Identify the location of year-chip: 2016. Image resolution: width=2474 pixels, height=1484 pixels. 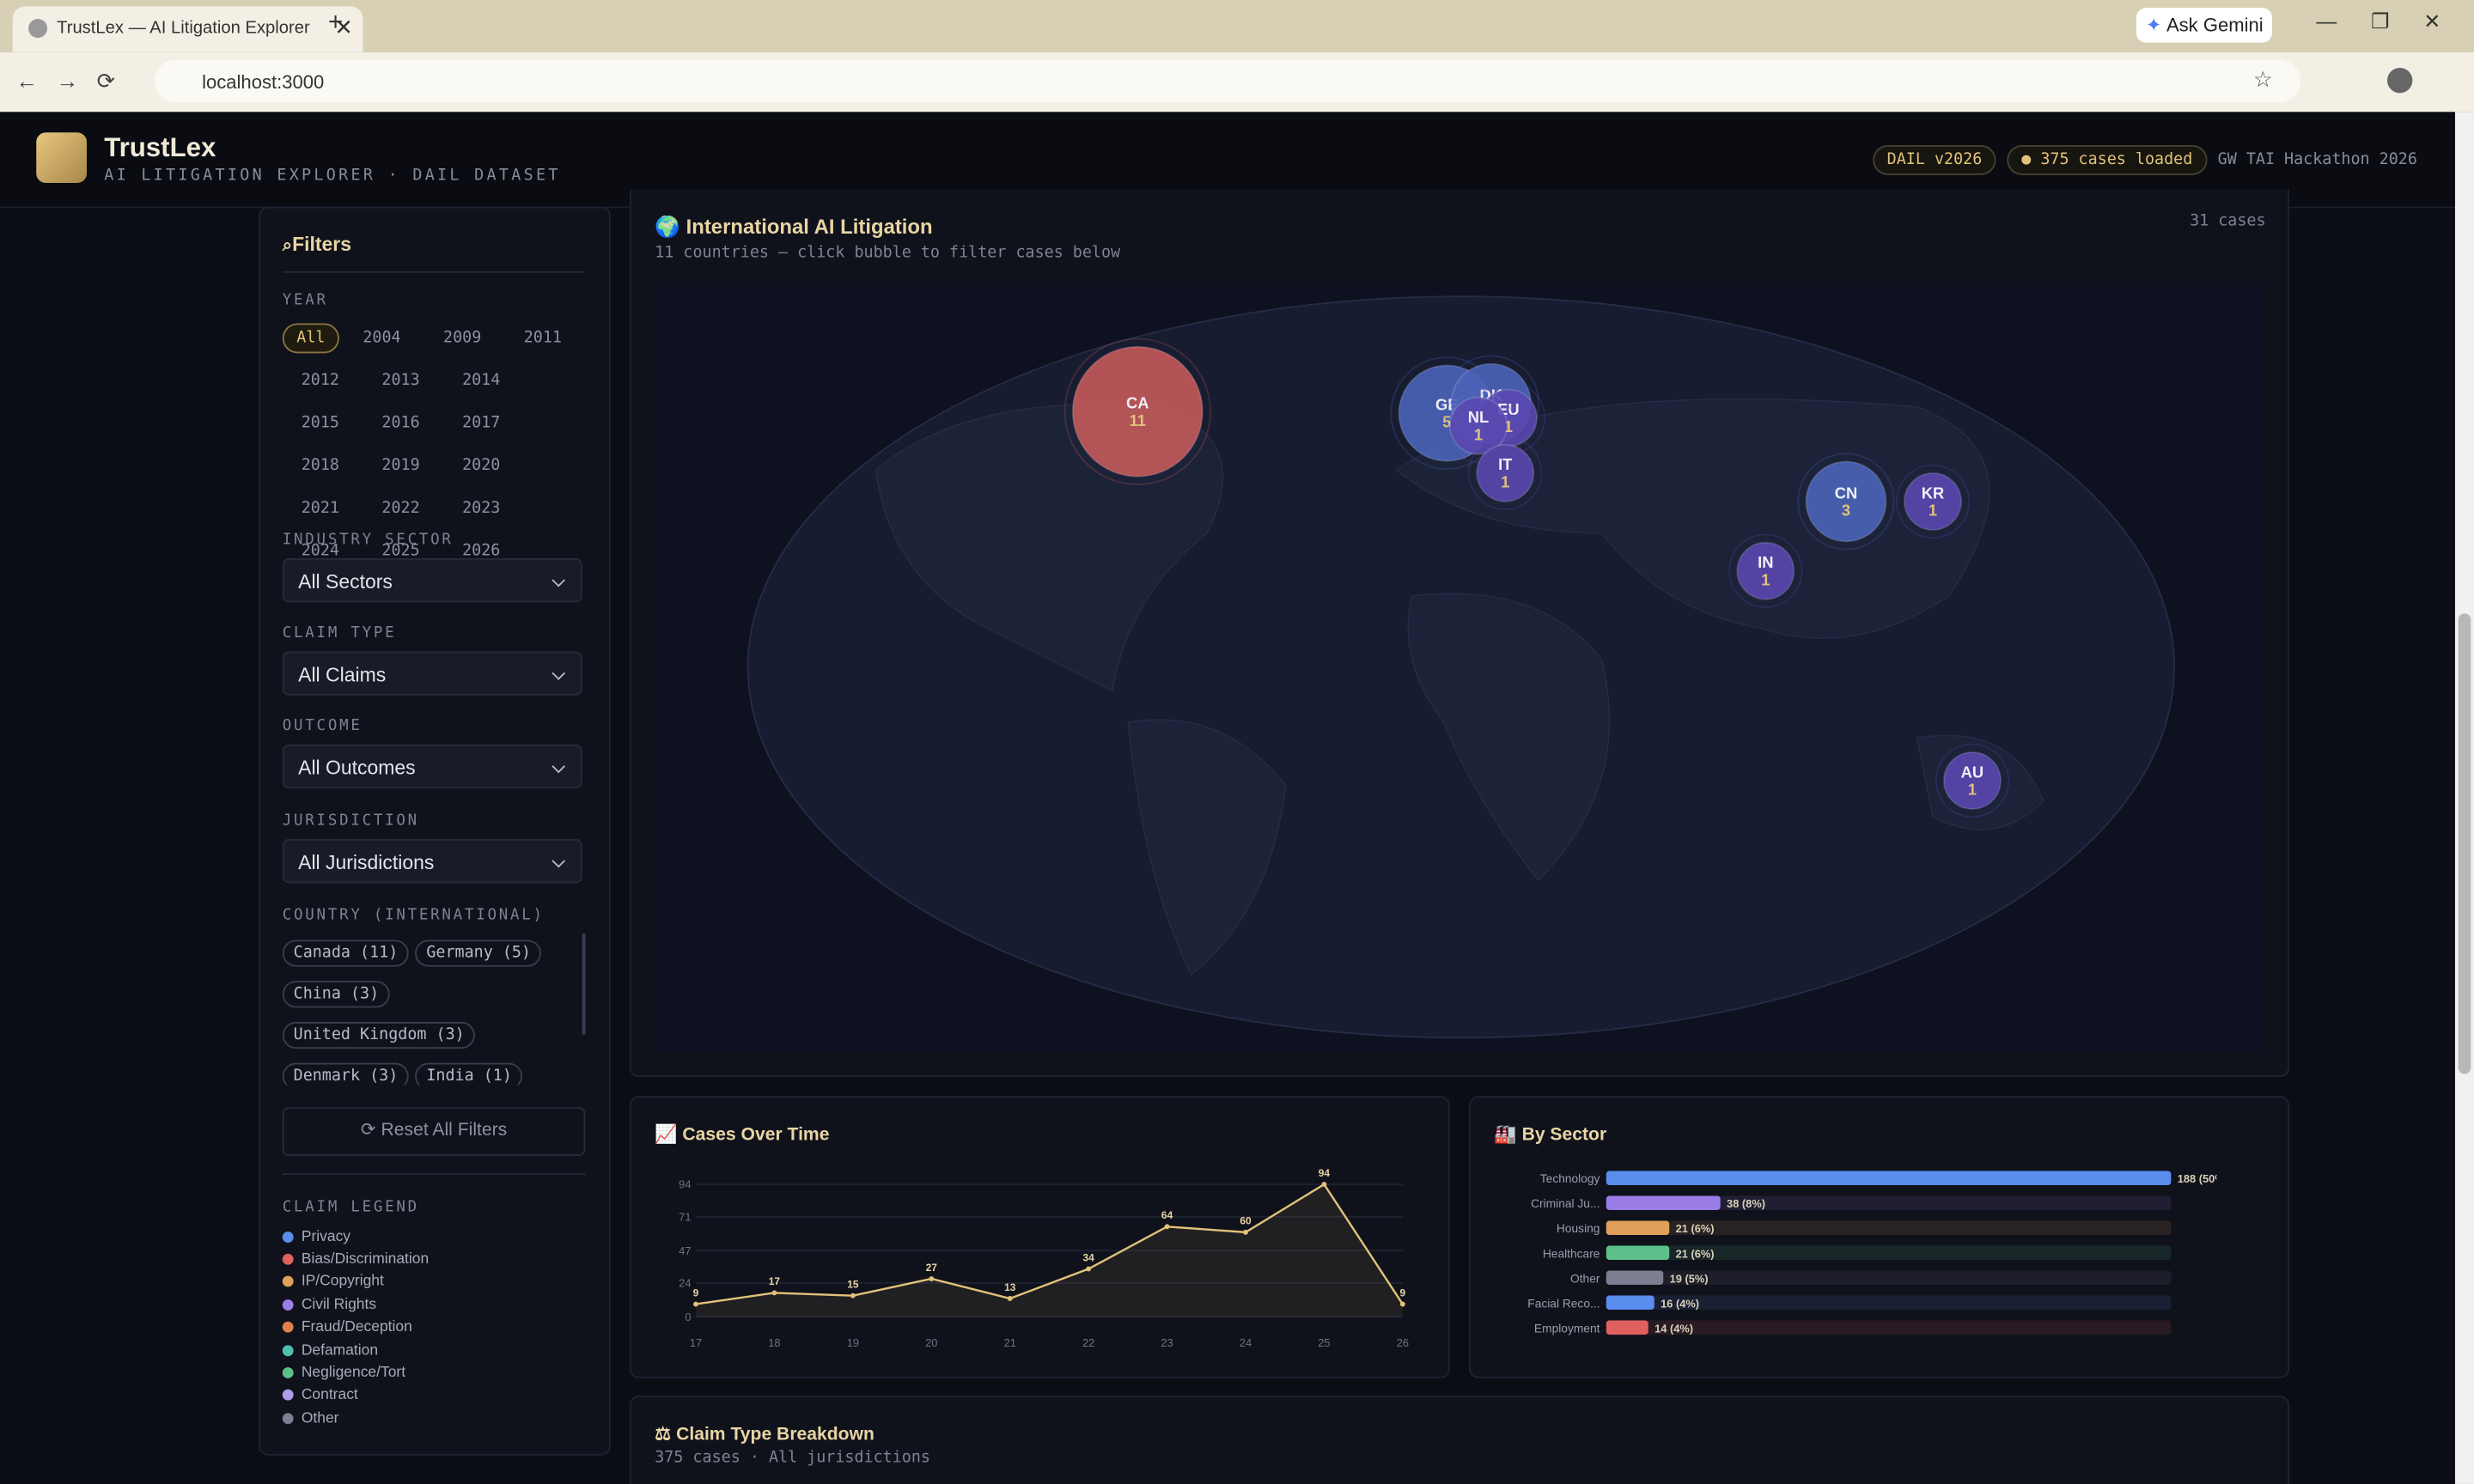
(400, 424).